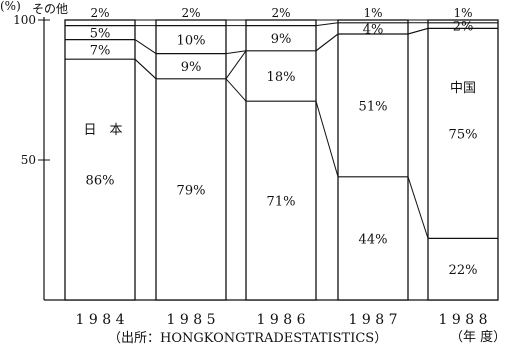 The image size is (511, 351). Describe the element at coordinates (99, 13) in the screenshot. I see `data-label-1984-4: 2%` at that location.